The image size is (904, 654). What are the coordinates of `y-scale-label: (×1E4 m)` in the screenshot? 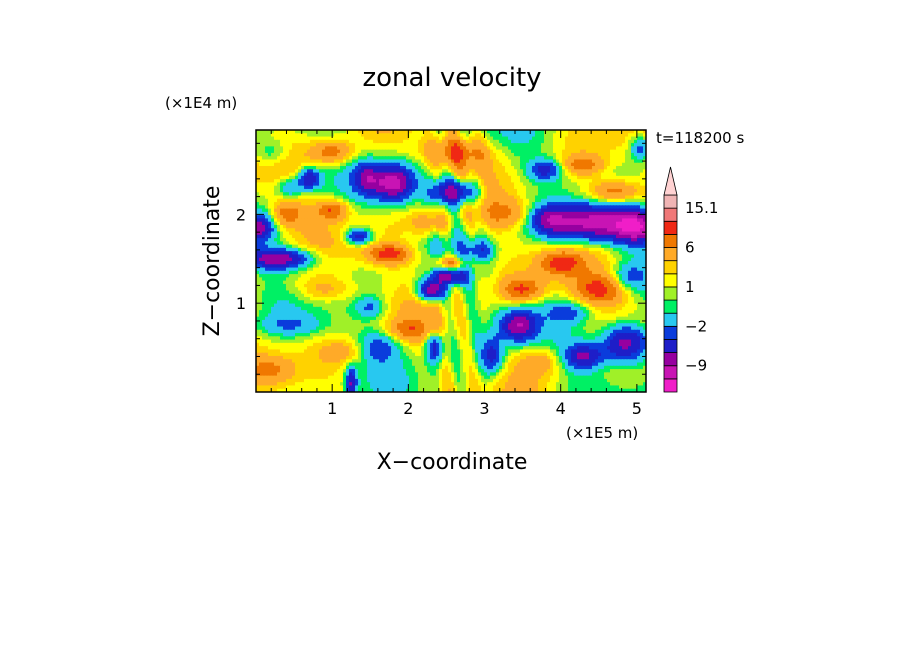 It's located at (201, 103).